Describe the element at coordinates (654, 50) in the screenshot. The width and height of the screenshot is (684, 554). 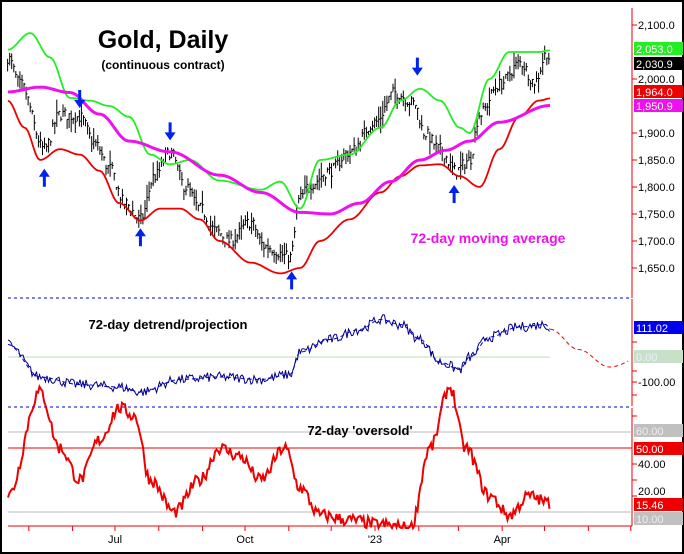
I see `upper-last-label: 2,053.0` at that location.